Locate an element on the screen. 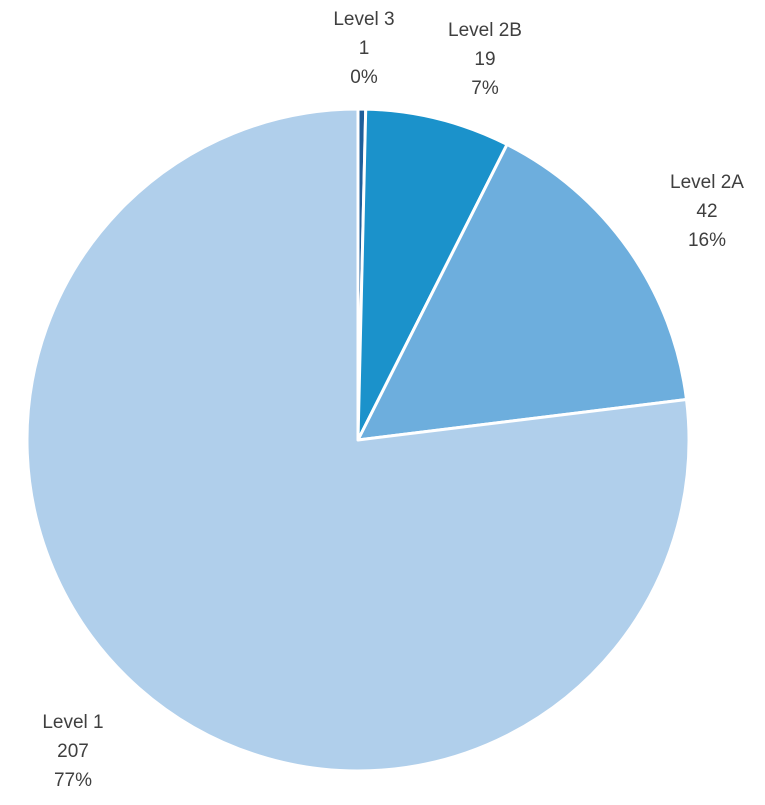  data-label-level-1: Level 1 207 77% is located at coordinates (72, 751).